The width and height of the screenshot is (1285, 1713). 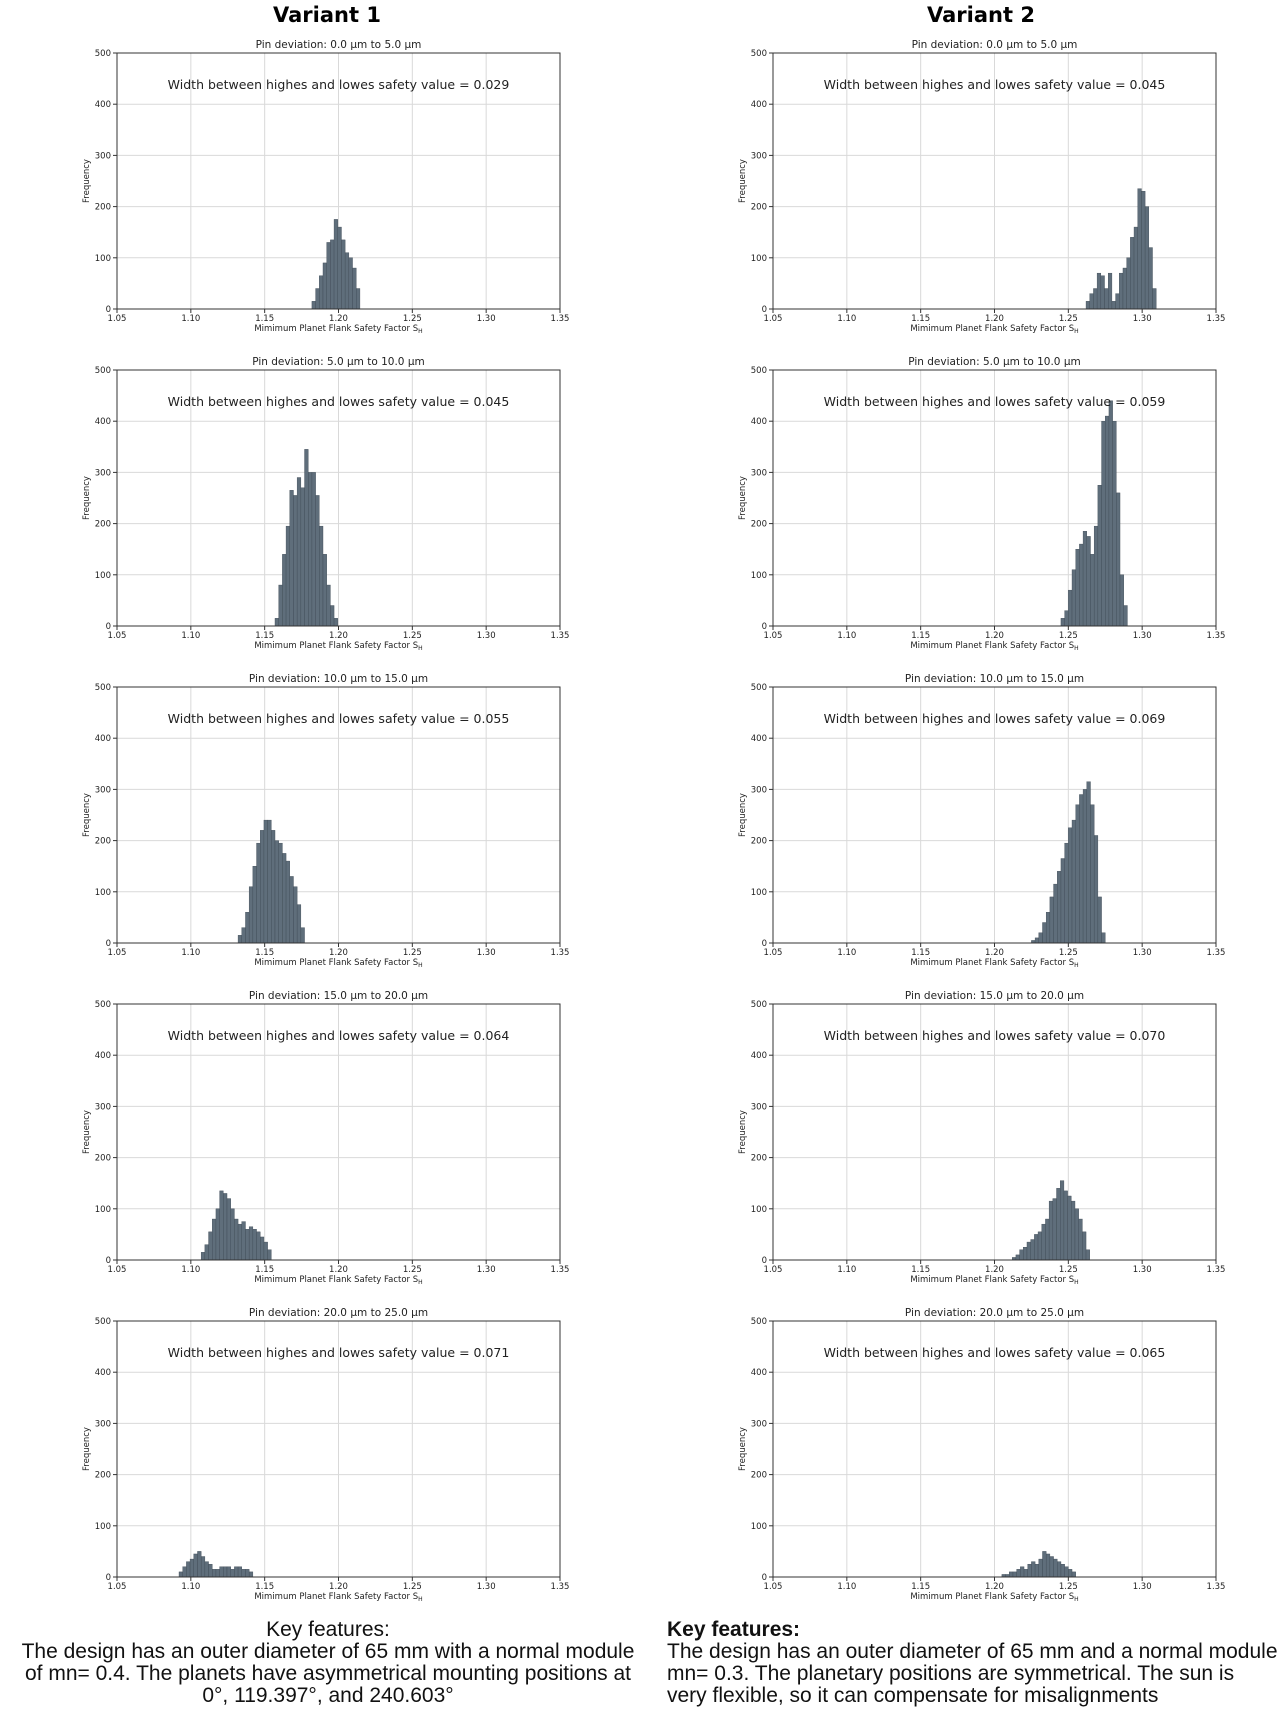 I want to click on chart-2-y-tick-label: 300, so click(x=759, y=156).